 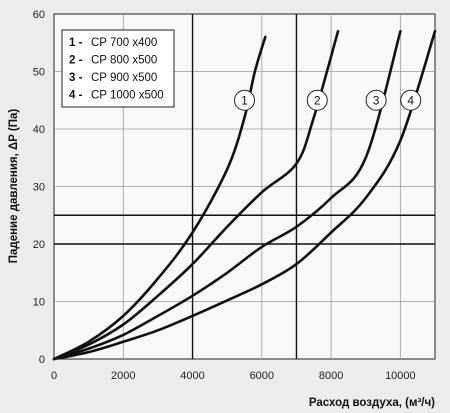 What do you see at coordinates (192, 376) in the screenshot?
I see `x-tick-label: 4000` at bounding box center [192, 376].